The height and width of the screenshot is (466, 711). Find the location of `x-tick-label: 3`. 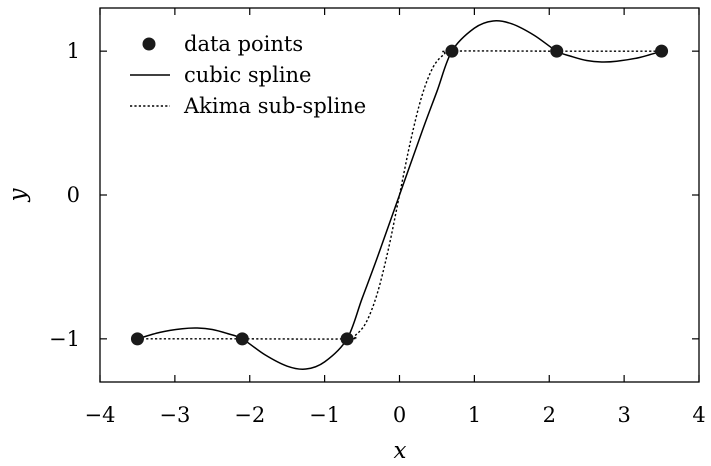

x-tick-label: 3 is located at coordinates (623, 415).